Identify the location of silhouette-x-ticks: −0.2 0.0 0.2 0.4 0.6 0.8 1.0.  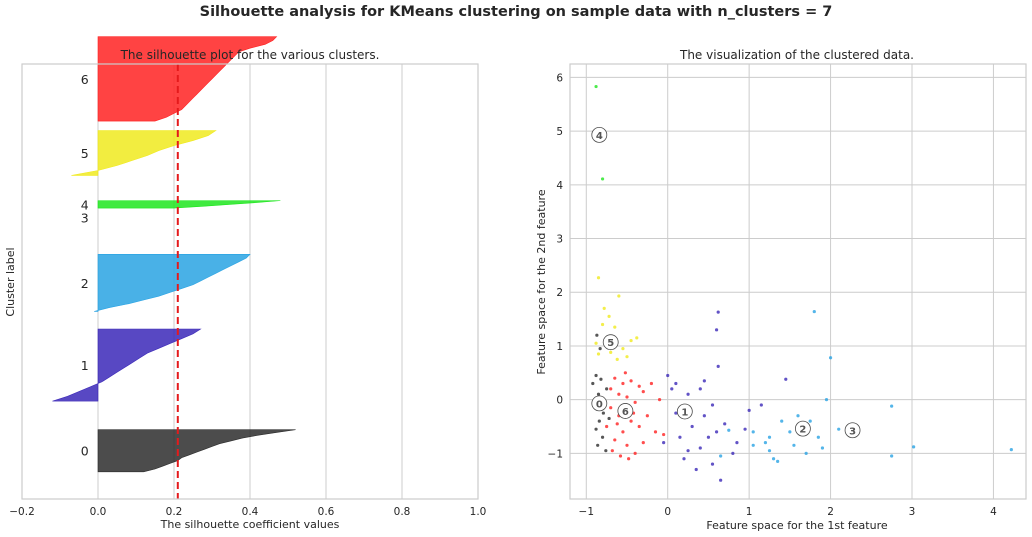
(247, 512).